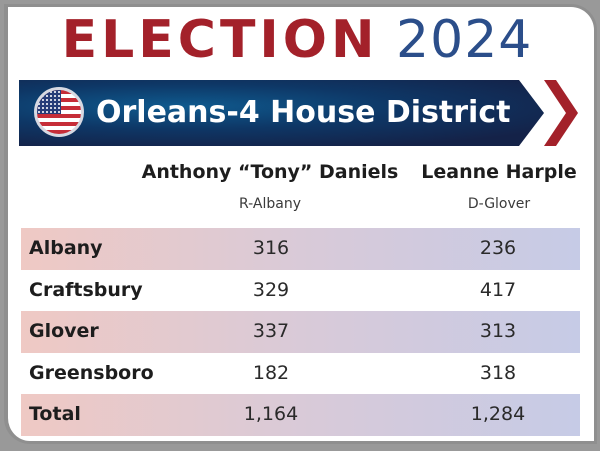 The width and height of the screenshot is (600, 451). I want to click on harple-votes: 313, so click(498, 331).